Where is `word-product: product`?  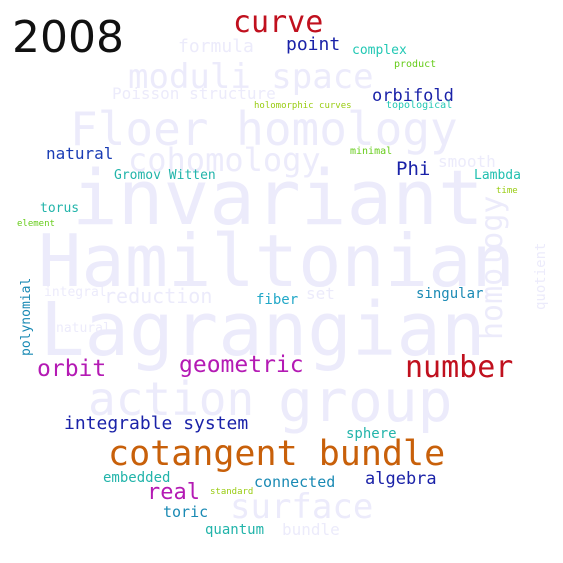
word-product: product is located at coordinates (415, 64).